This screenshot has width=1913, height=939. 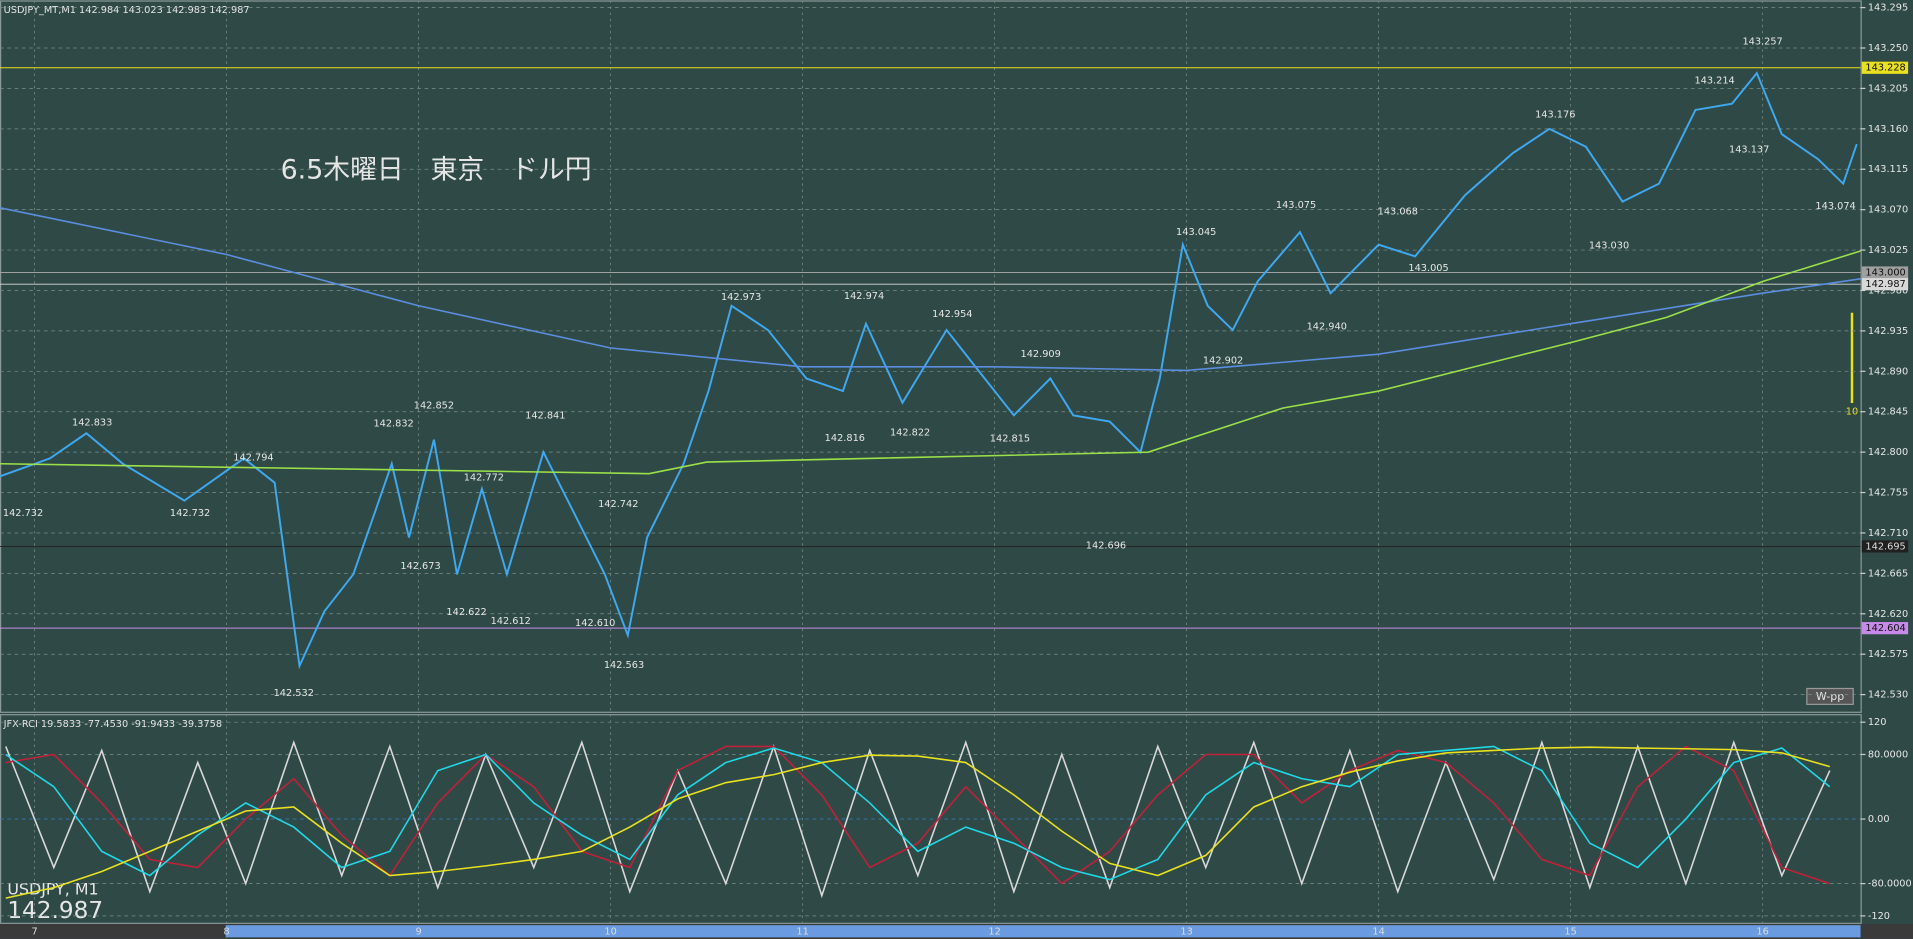 What do you see at coordinates (1570, 931) in the screenshot?
I see `x-tick-label: 15` at bounding box center [1570, 931].